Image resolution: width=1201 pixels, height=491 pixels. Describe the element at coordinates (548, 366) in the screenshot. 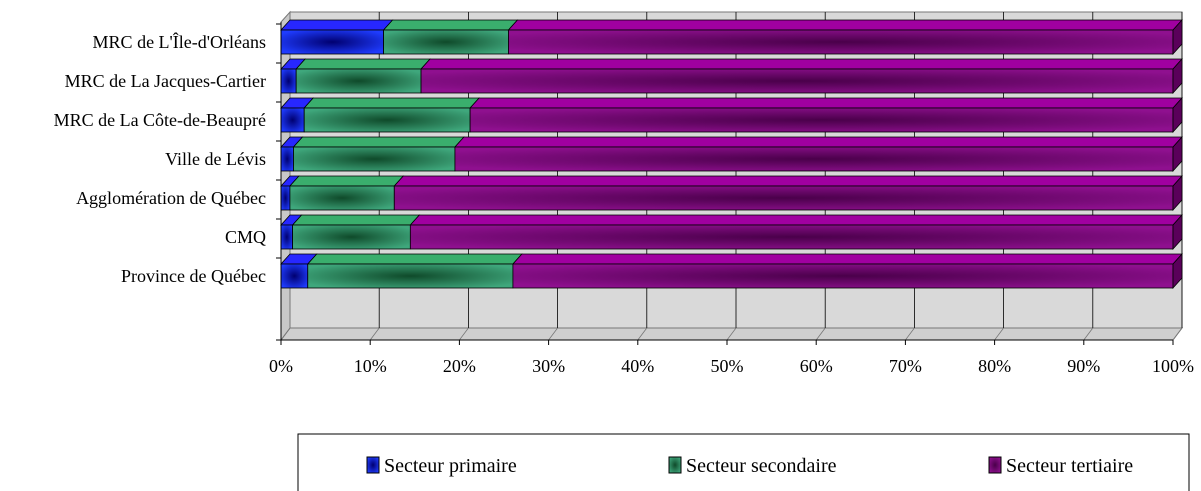

I see `x-tick-label: 30%` at that location.